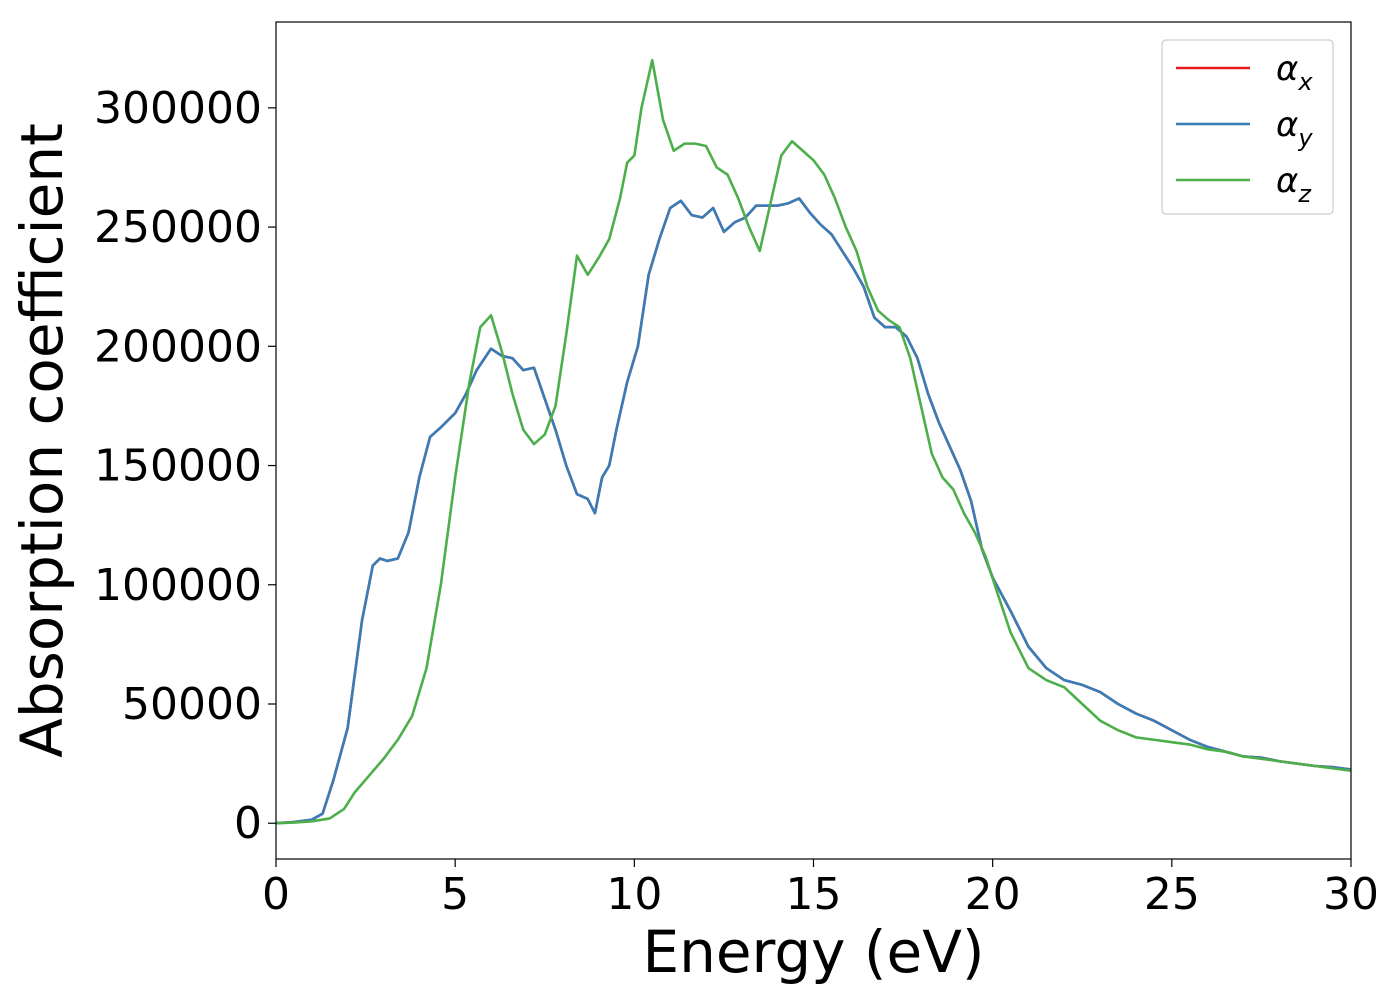 This screenshot has height=1000, width=1400. Describe the element at coordinates (1351, 894) in the screenshot. I see `x-tick-label: 30` at that location.